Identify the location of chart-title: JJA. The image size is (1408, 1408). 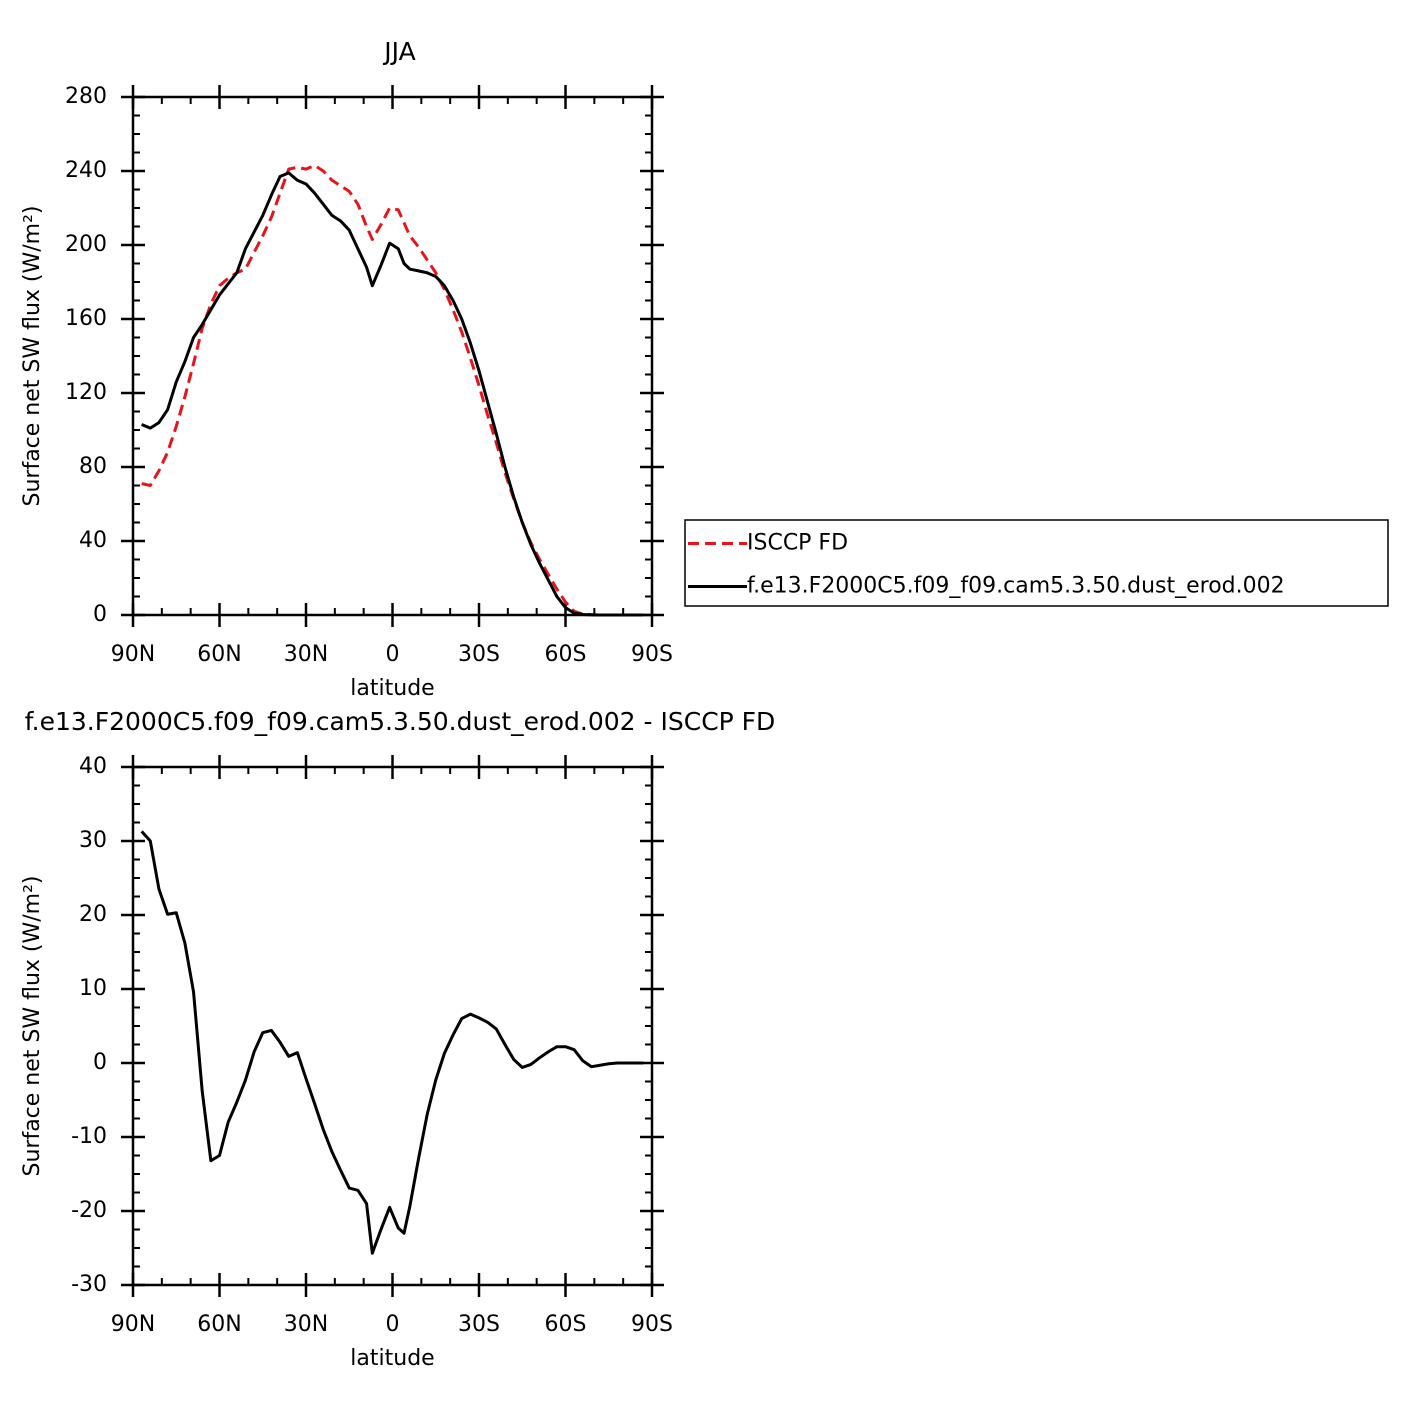
(398, 51).